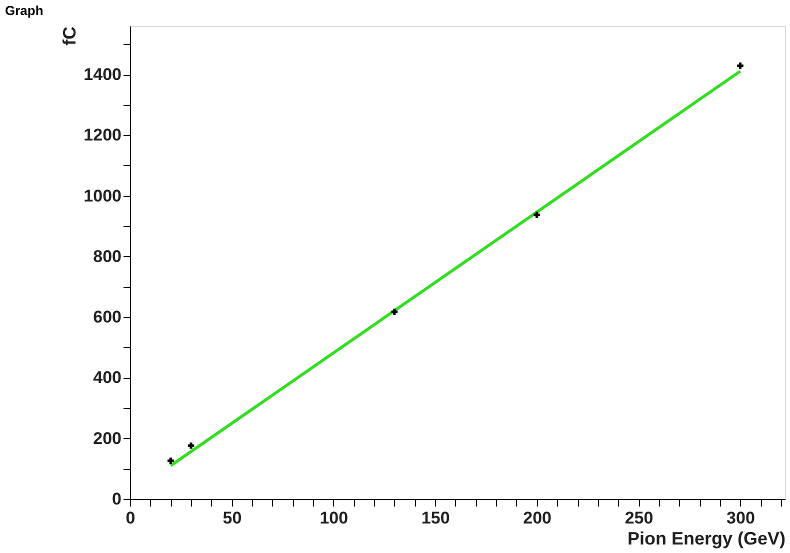  Describe the element at coordinates (117, 499) in the screenshot. I see `y-tick-label: 0` at that location.